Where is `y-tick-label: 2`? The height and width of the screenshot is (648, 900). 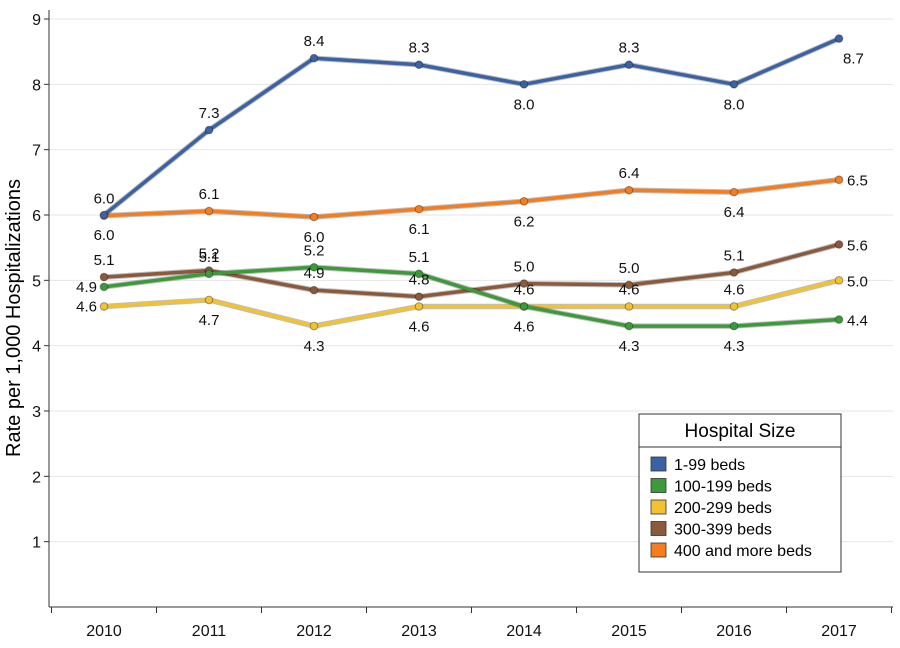
y-tick-label: 2 is located at coordinates (36, 477).